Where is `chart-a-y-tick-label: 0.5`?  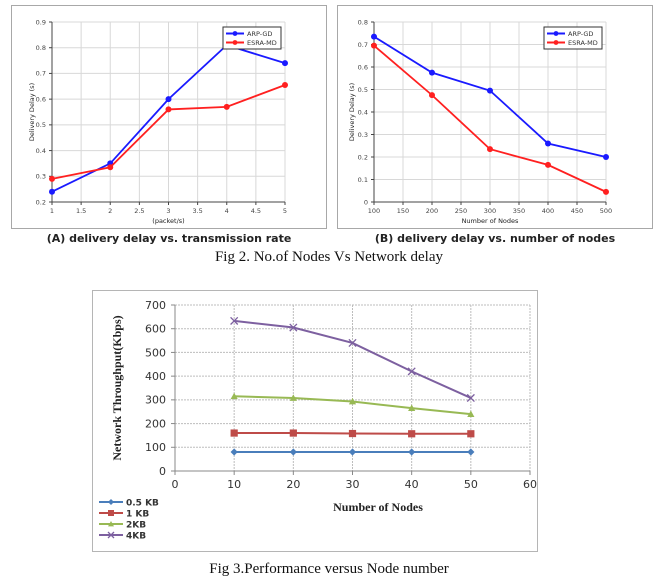
chart-a-y-tick-label: 0.5 is located at coordinates (41, 125).